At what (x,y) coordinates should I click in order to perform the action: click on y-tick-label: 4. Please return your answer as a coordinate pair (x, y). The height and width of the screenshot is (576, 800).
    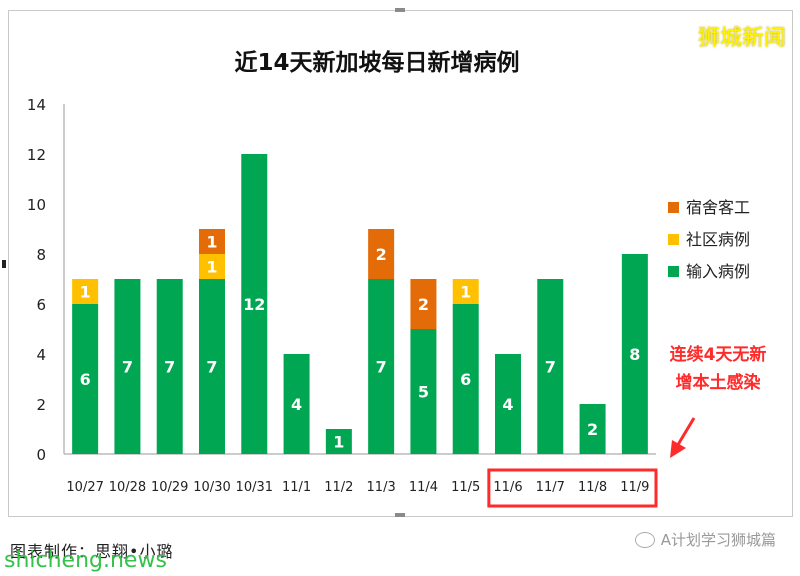
    Looking at the image, I should click on (41, 355).